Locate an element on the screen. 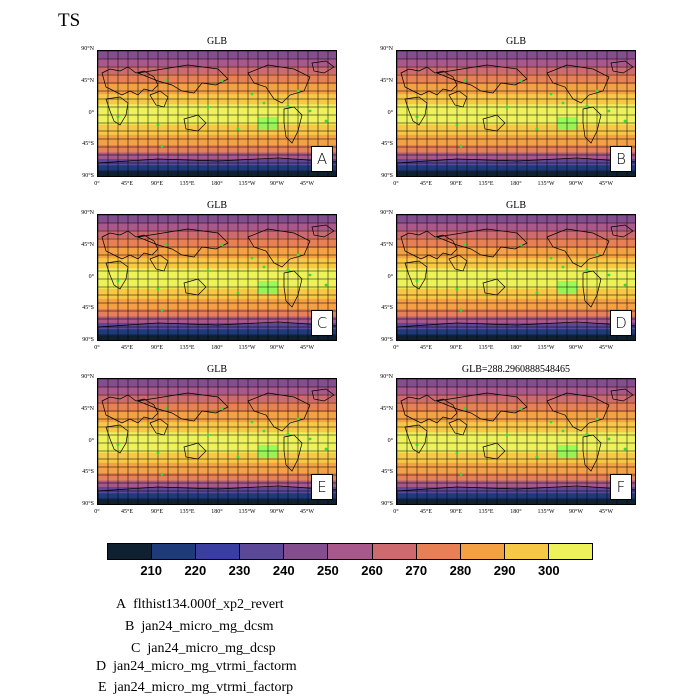  legend-line-c: C jan24_micro_mg_dcsp is located at coordinates (203, 649).